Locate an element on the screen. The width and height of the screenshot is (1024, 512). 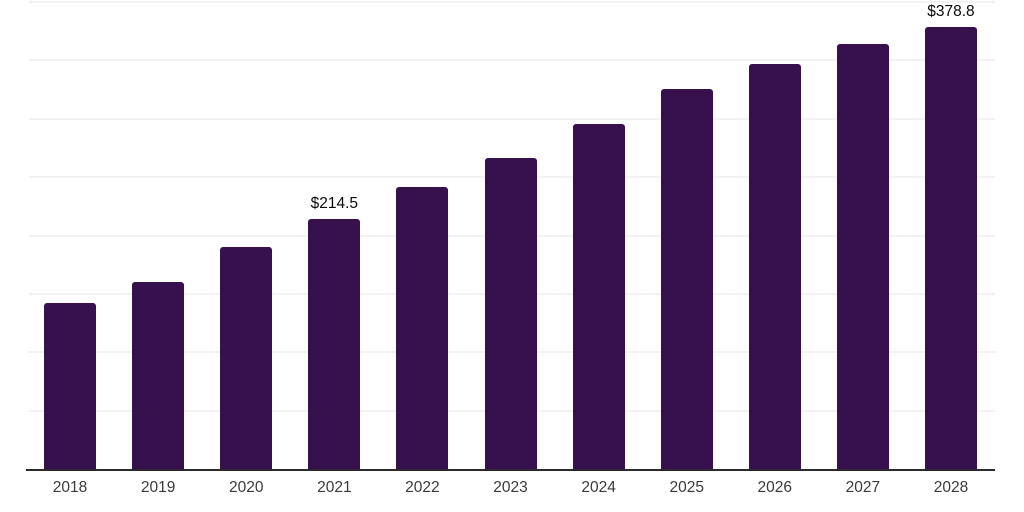
x-axis-line is located at coordinates (510, 470).